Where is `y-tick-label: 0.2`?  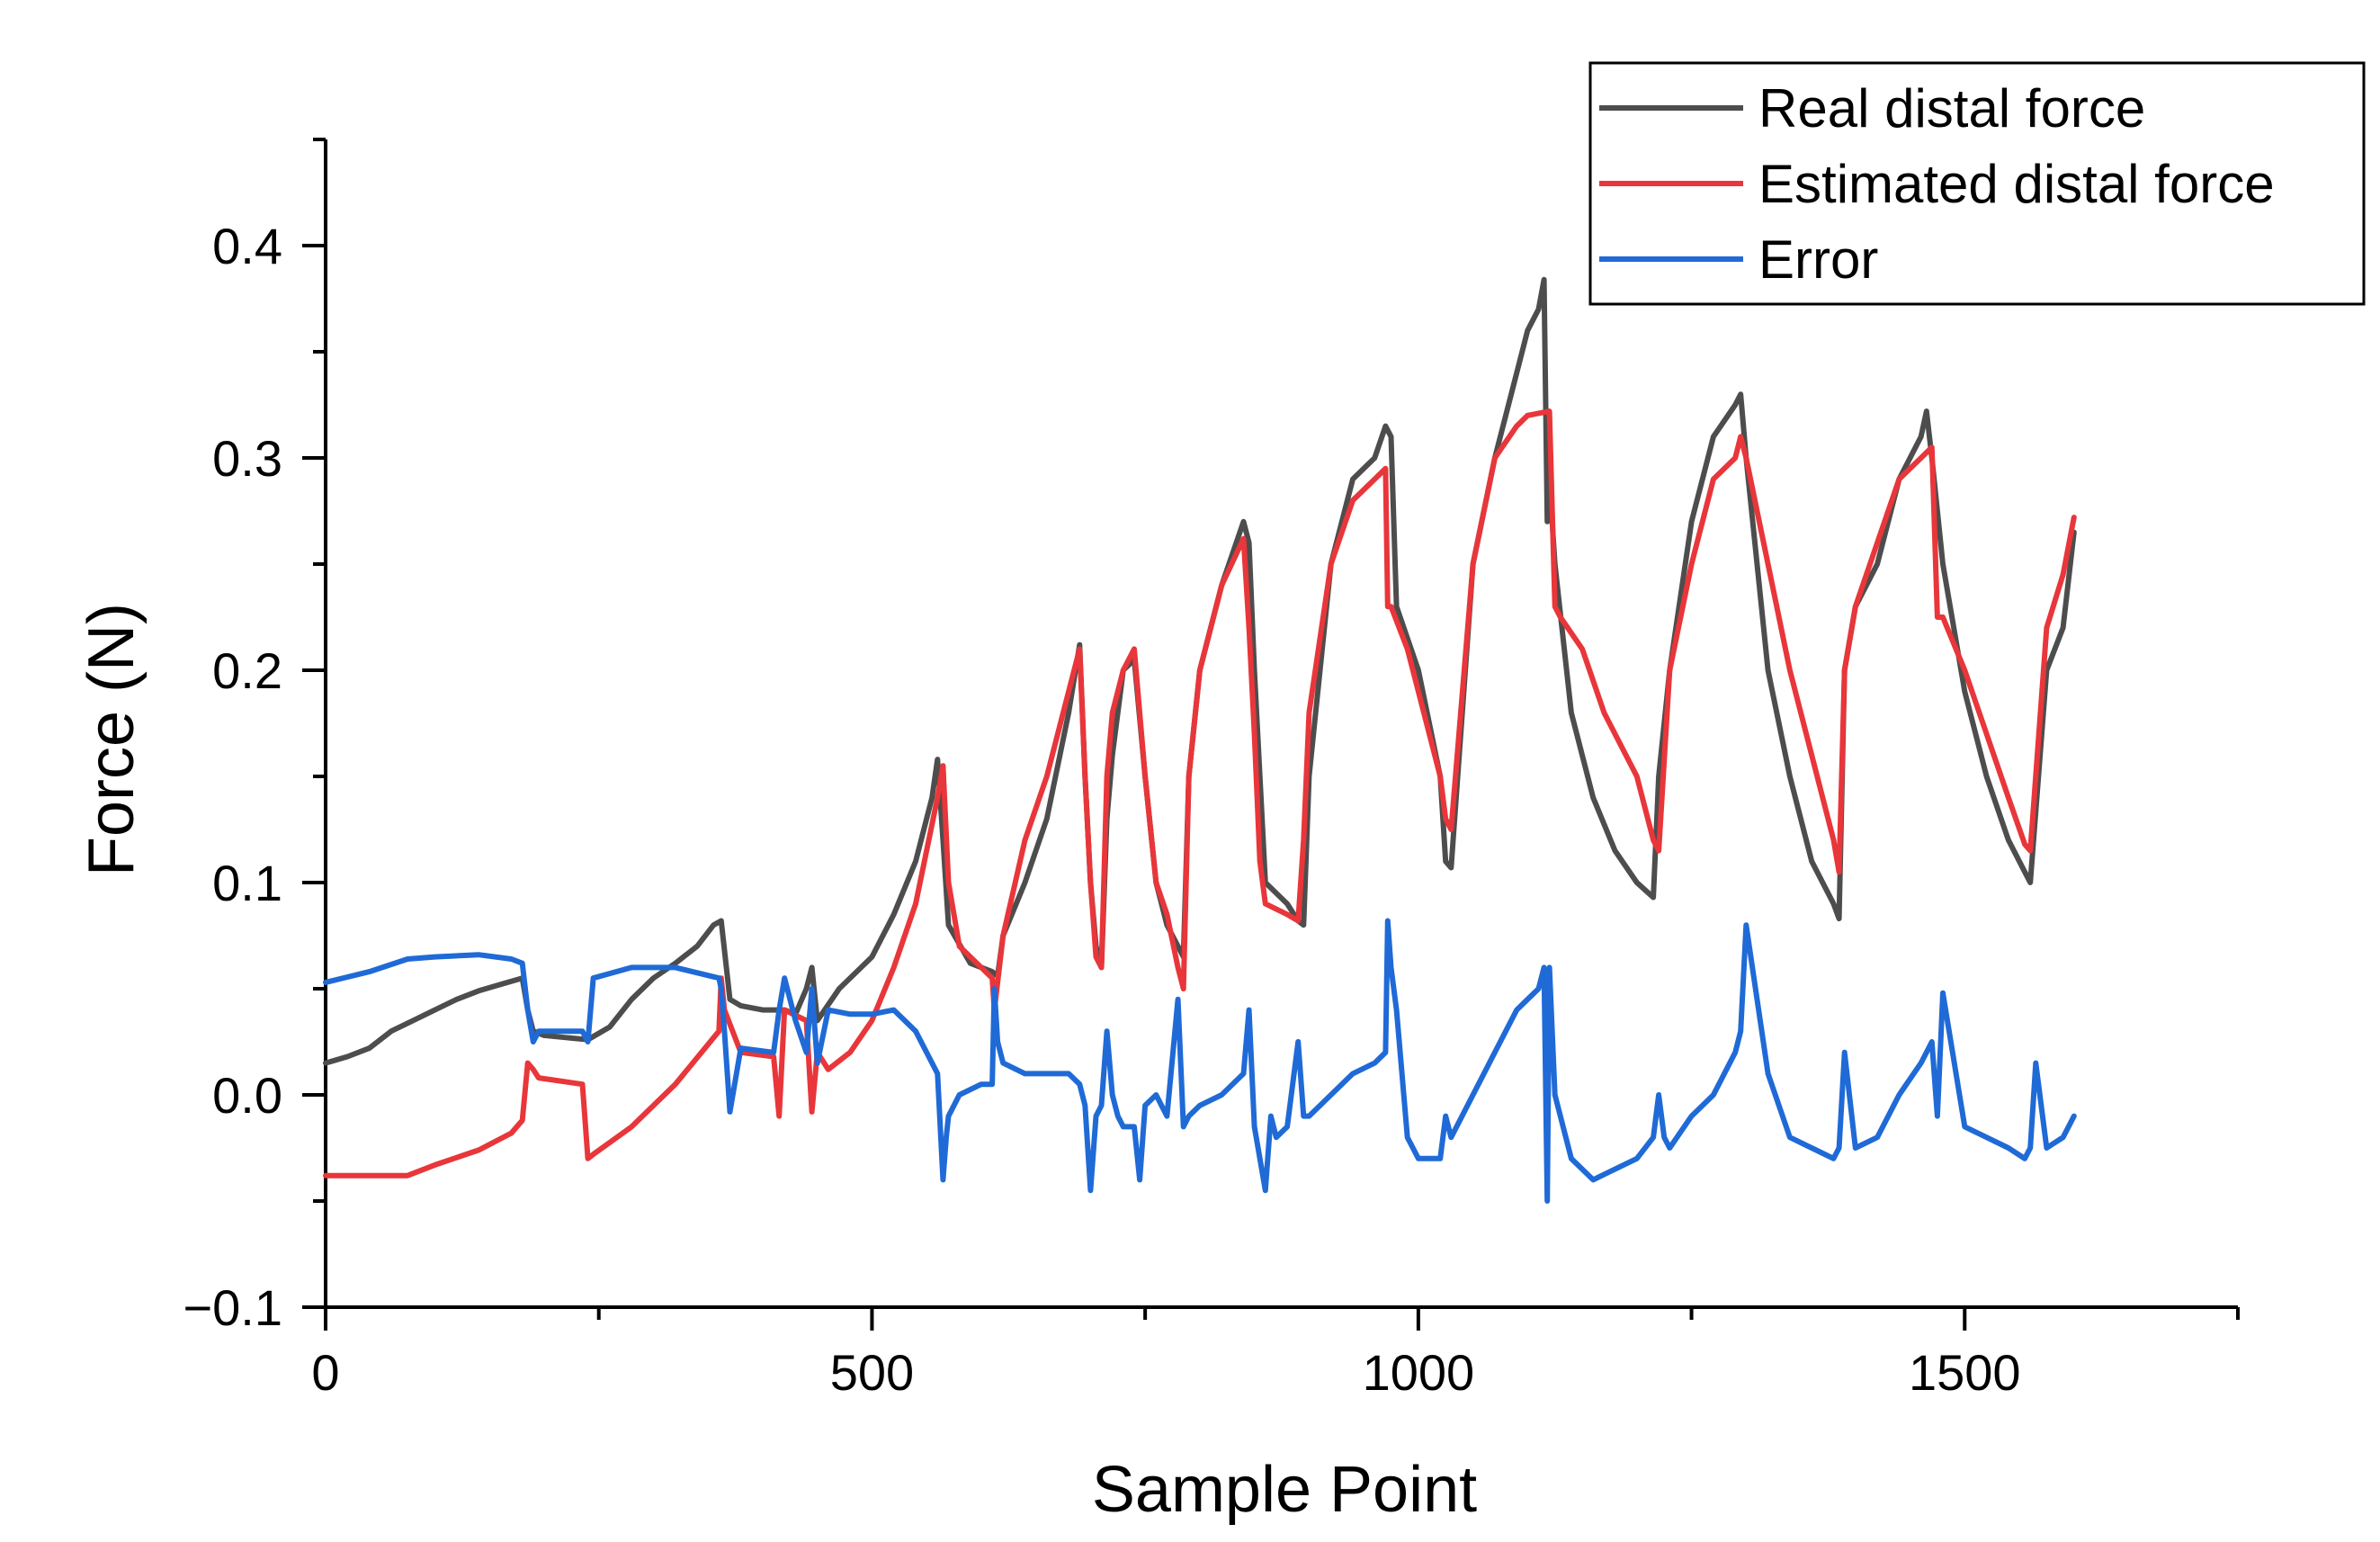 y-tick-label: 0.2 is located at coordinates (247, 670).